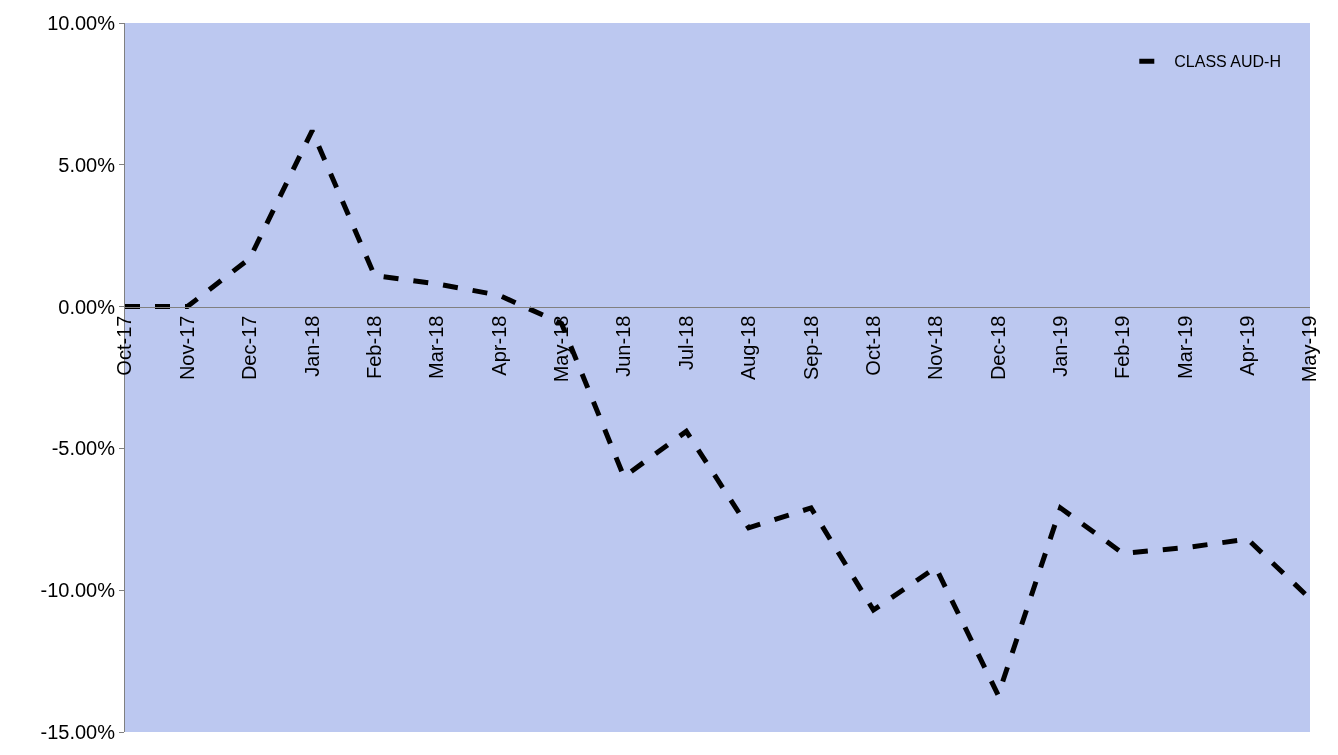 Image resolution: width=1338 pixels, height=755 pixels. I want to click on x-tick-label: Jan-19, so click(1060, 346).